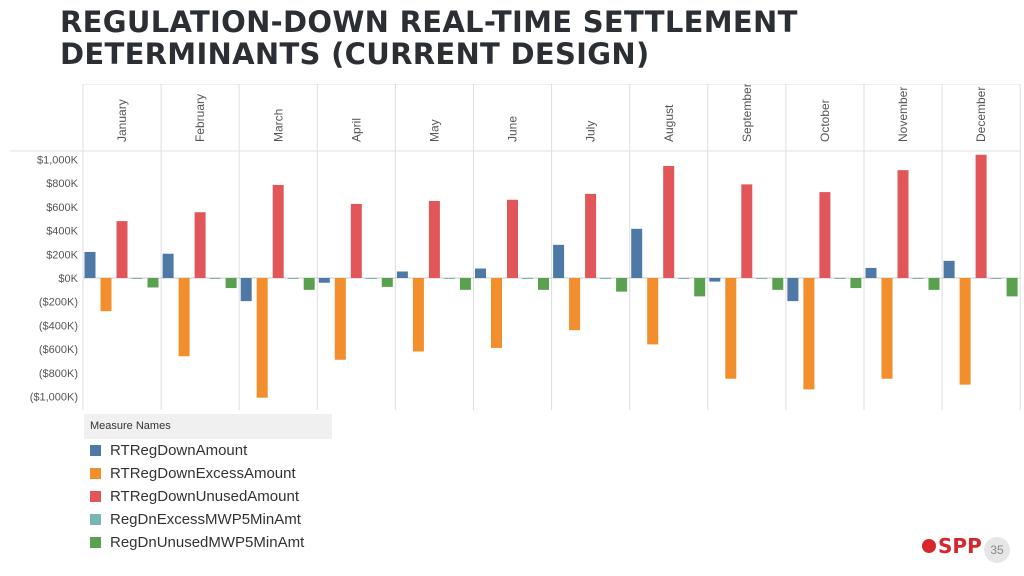 This screenshot has height=576, width=1024. Describe the element at coordinates (997, 550) in the screenshot. I see `page-number: 35` at that location.